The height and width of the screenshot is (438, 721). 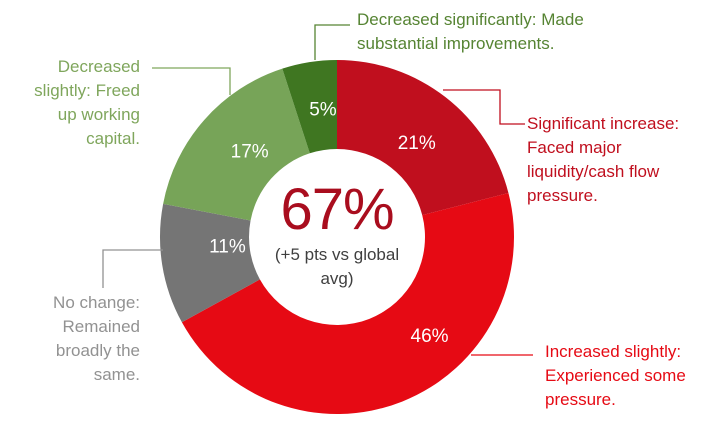 What do you see at coordinates (210, 263) in the screenshot?
I see `donut-slice-no-change` at bounding box center [210, 263].